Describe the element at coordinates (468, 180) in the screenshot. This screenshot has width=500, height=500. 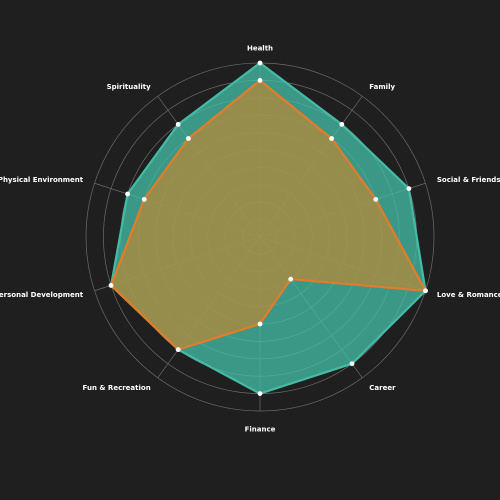
I see `axis-label: Social & Friends` at that location.